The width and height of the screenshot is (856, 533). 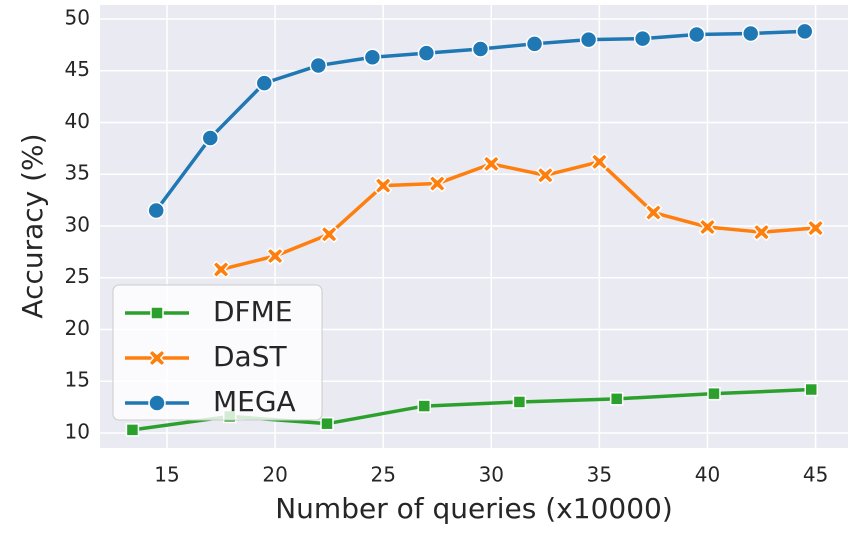 What do you see at coordinates (474, 508) in the screenshot?
I see `x-axis-label: Number of queries (x10000)` at bounding box center [474, 508].